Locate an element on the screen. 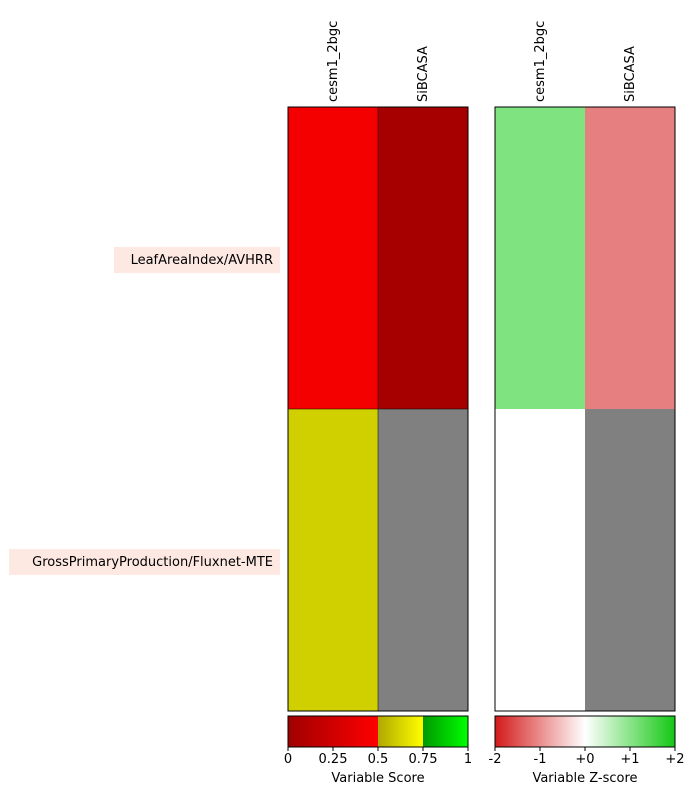 This screenshot has height=800, width=700. row-label: GrossPrimaryProduction/Fluxnet-MTE is located at coordinates (152, 562).